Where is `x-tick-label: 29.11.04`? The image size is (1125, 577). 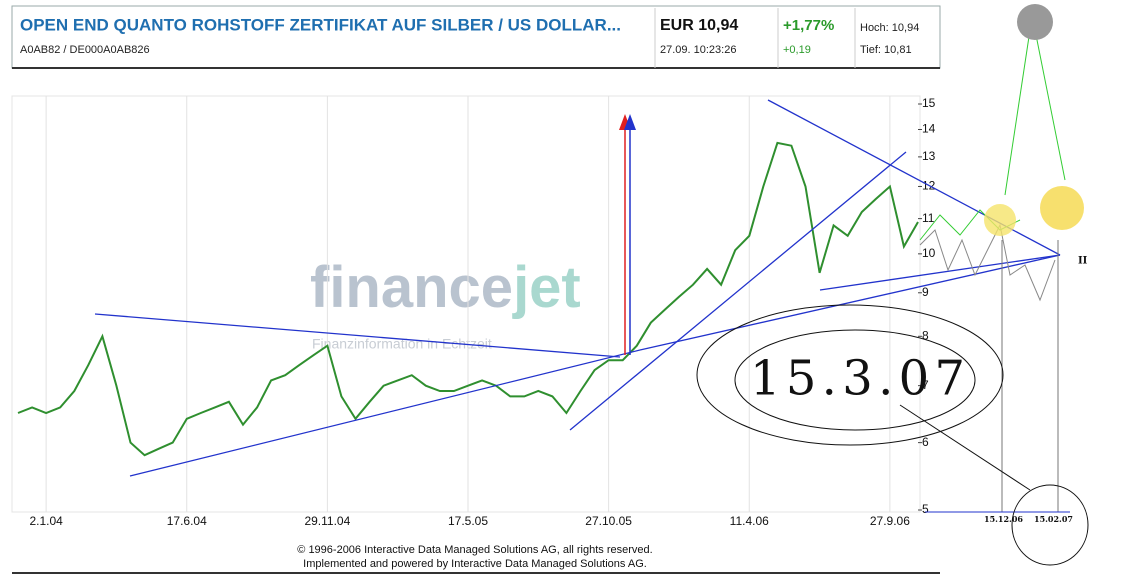
x-tick-label: 29.11.04 is located at coordinates (327, 521).